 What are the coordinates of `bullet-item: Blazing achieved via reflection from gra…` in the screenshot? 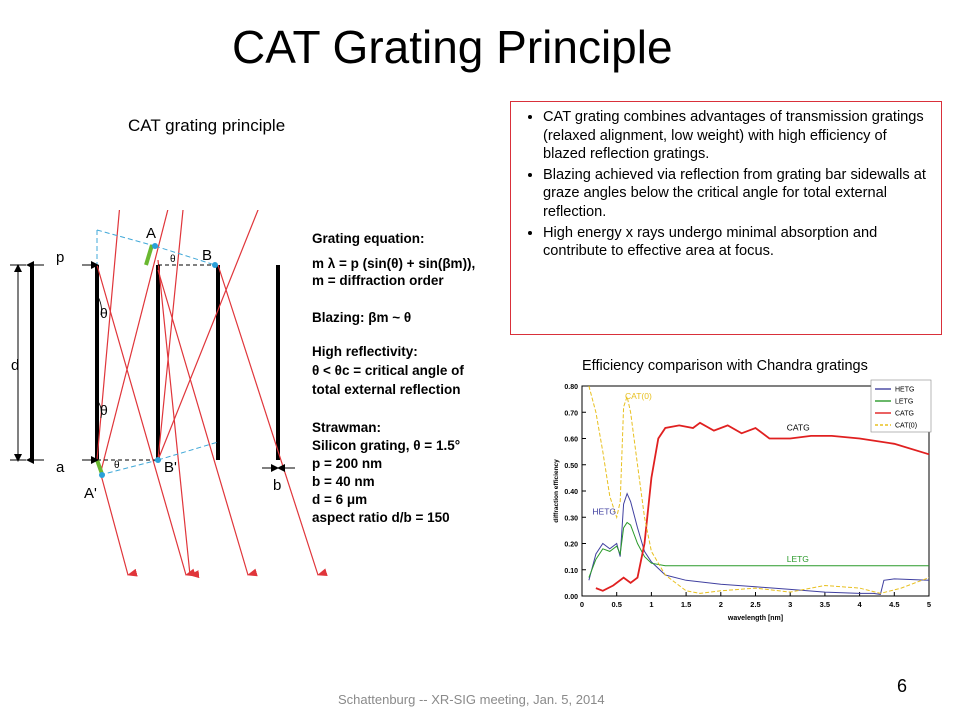 It's located at (737, 194).